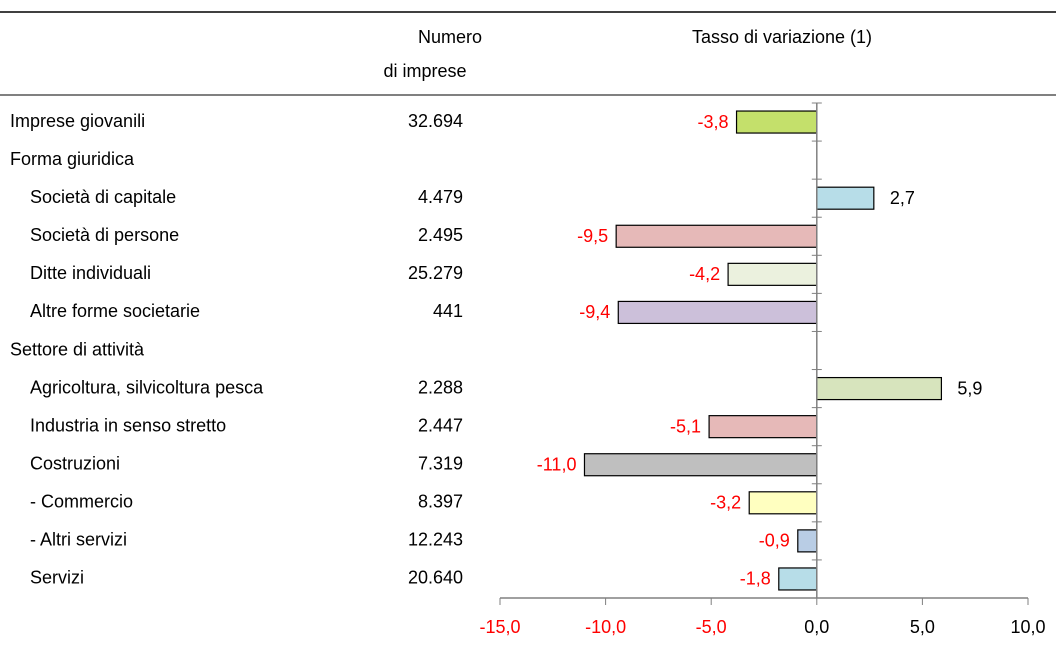 Image resolution: width=1056 pixels, height=651 pixels. Describe the element at coordinates (685, 426) in the screenshot. I see `value-label: -5,1` at that location.